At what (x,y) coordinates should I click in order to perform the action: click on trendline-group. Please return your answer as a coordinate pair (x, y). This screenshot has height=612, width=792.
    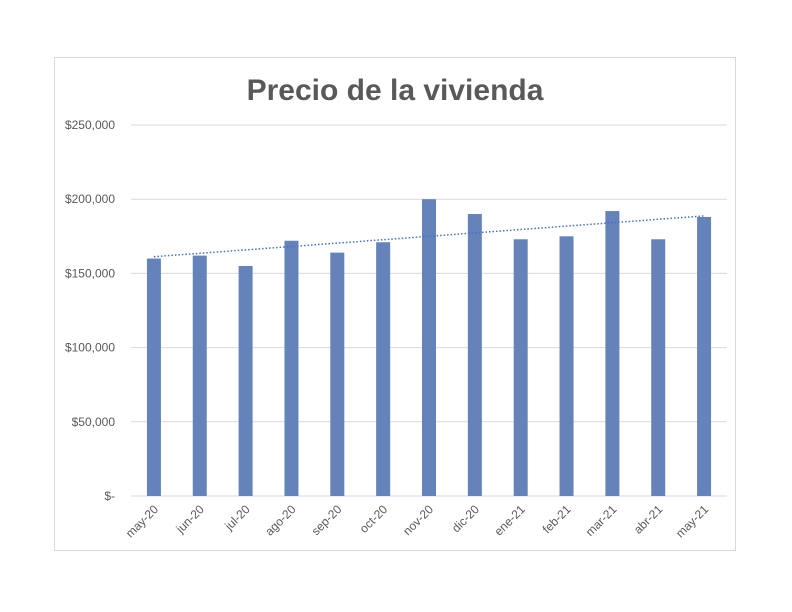
    Looking at the image, I should click on (429, 236).